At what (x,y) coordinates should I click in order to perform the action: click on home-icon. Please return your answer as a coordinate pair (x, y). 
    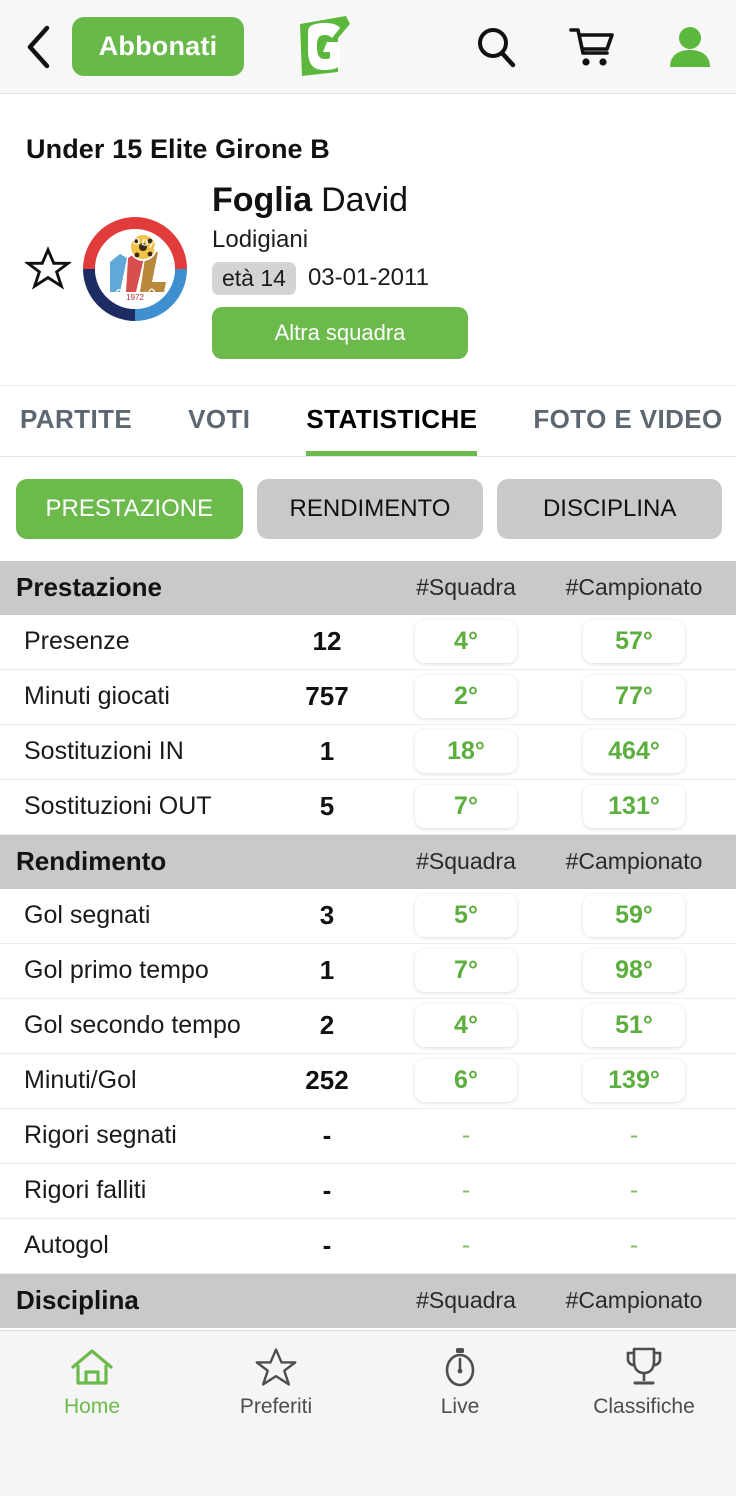
    Looking at the image, I should click on (92, 1367).